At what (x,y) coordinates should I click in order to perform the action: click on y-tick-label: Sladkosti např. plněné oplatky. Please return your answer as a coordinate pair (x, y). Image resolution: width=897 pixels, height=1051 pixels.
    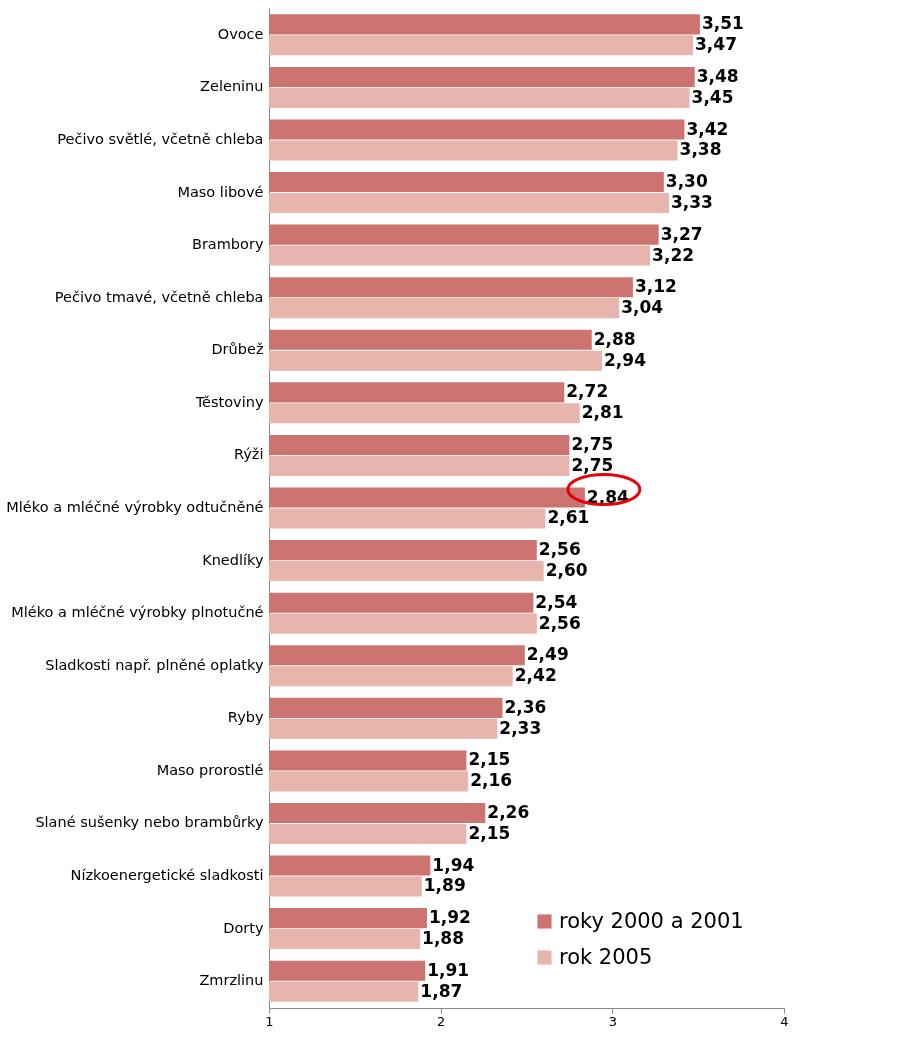
    Looking at the image, I should click on (154, 664).